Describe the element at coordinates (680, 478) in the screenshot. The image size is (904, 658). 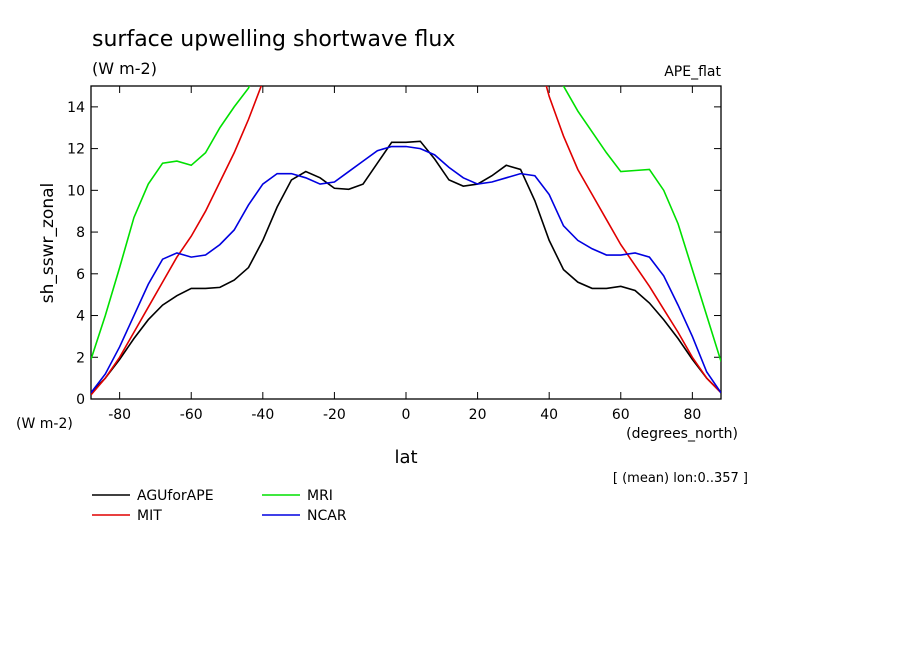
I see `annotation: [ (mean) lon:0..357 ]` at that location.